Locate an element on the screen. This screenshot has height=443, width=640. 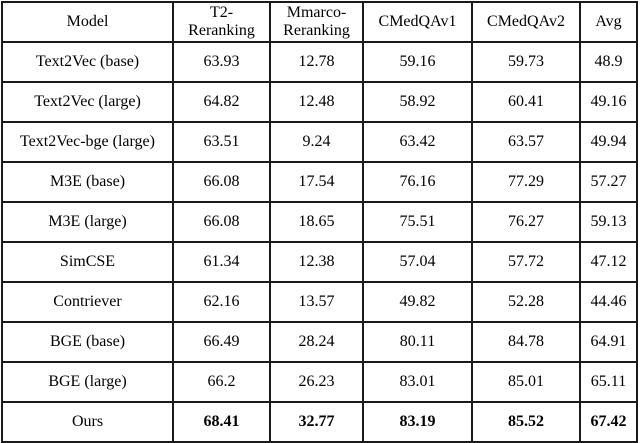
table-row-simcse: SimCSE 61.34 12.38 57.04 57.72 47.12 is located at coordinates (319, 262).